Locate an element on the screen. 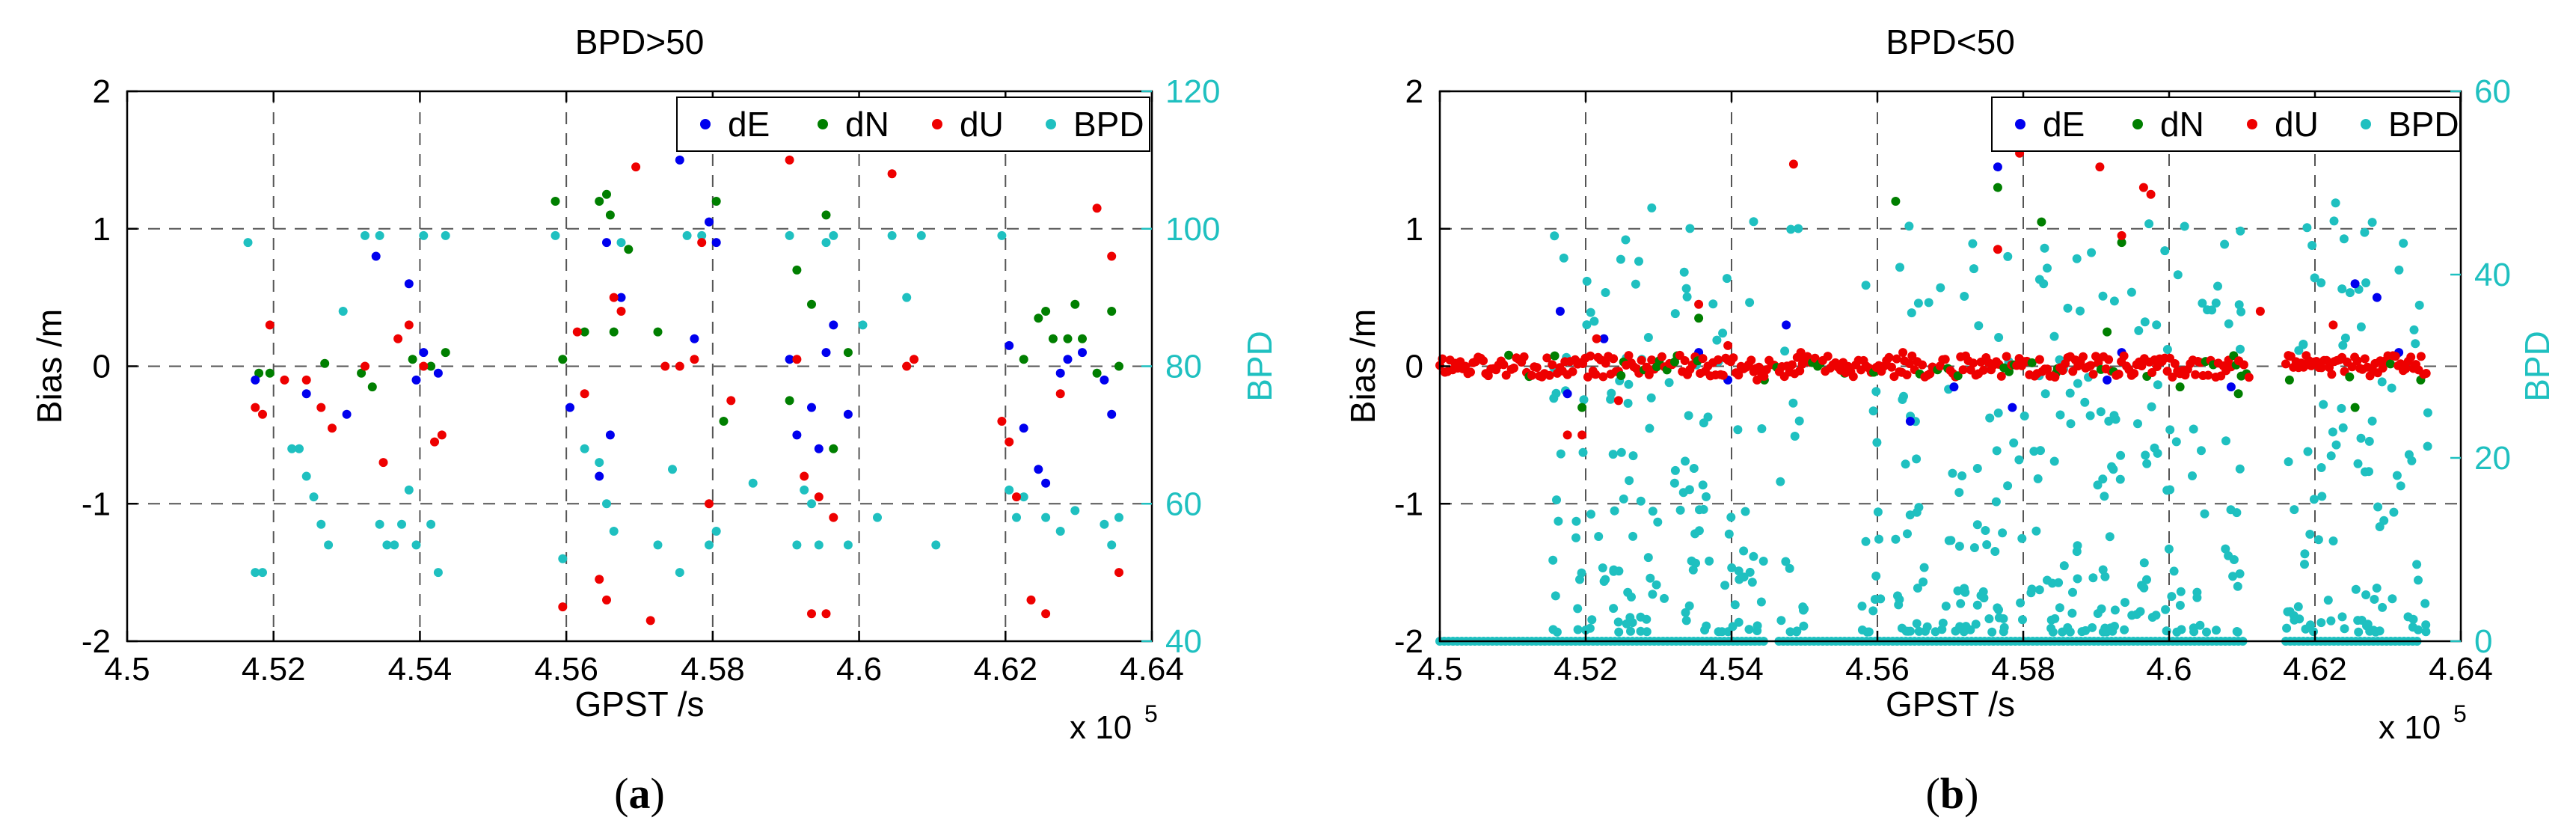  legend: dE dN dU BPD is located at coordinates (913, 125).